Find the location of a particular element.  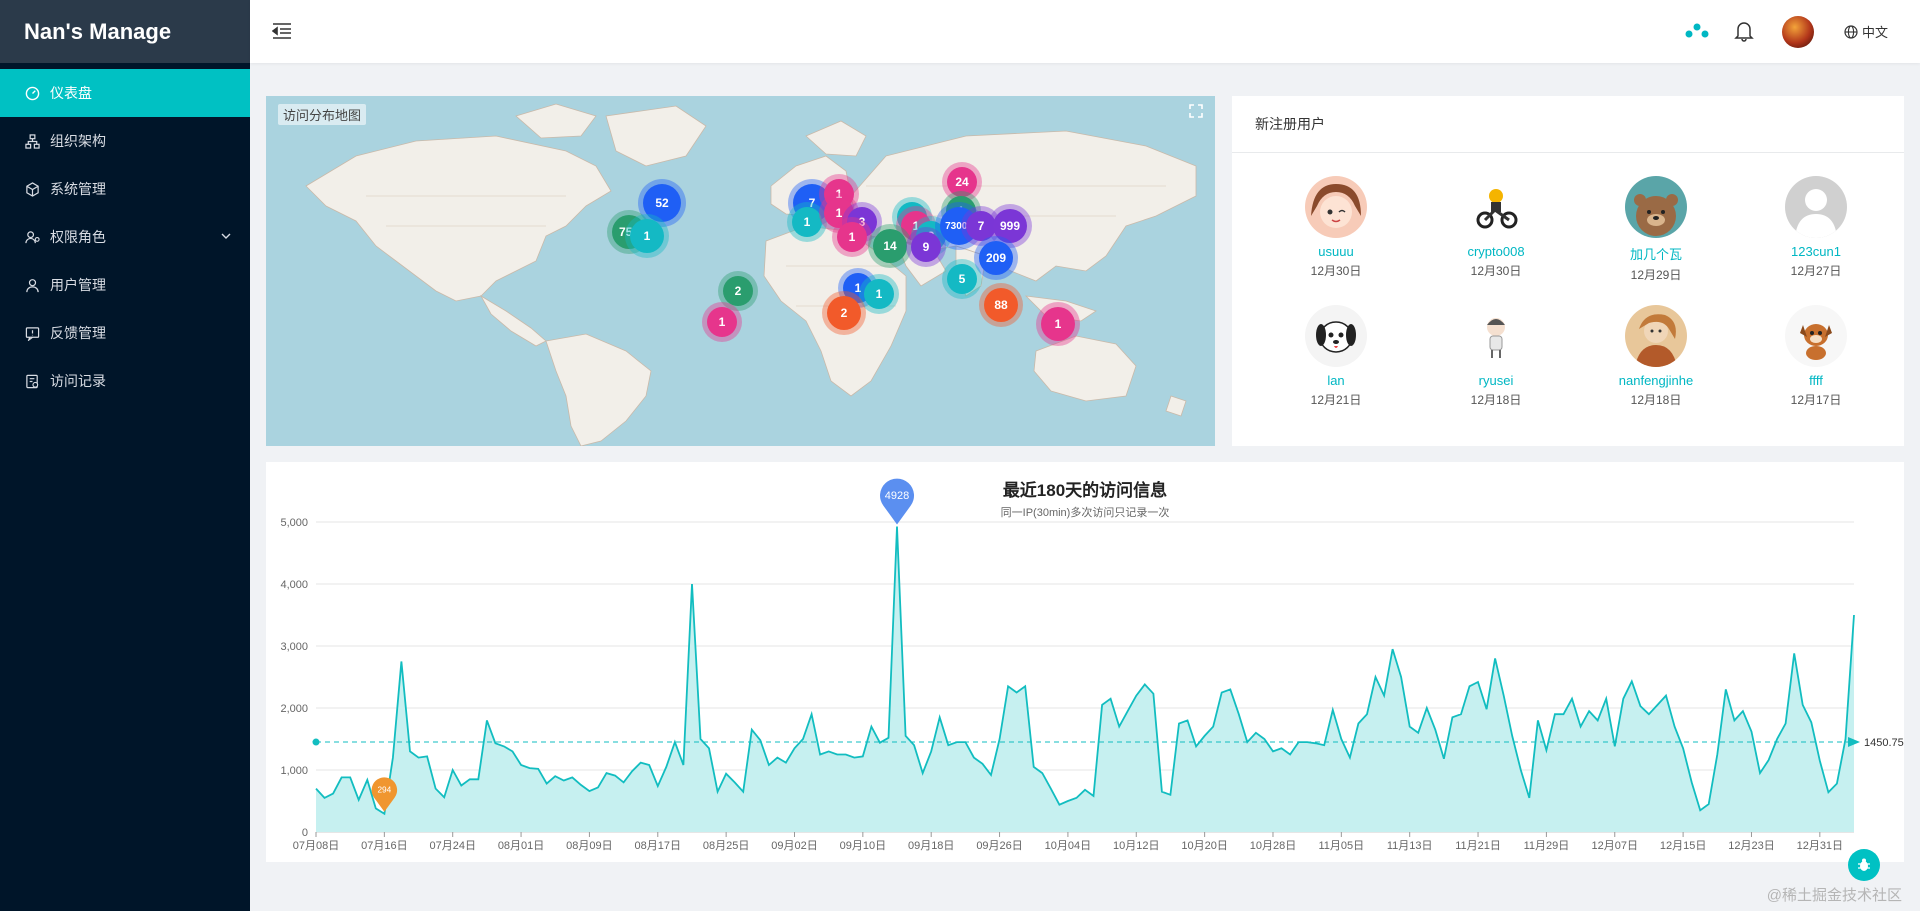

user-name: ryusei is located at coordinates (1496, 380).